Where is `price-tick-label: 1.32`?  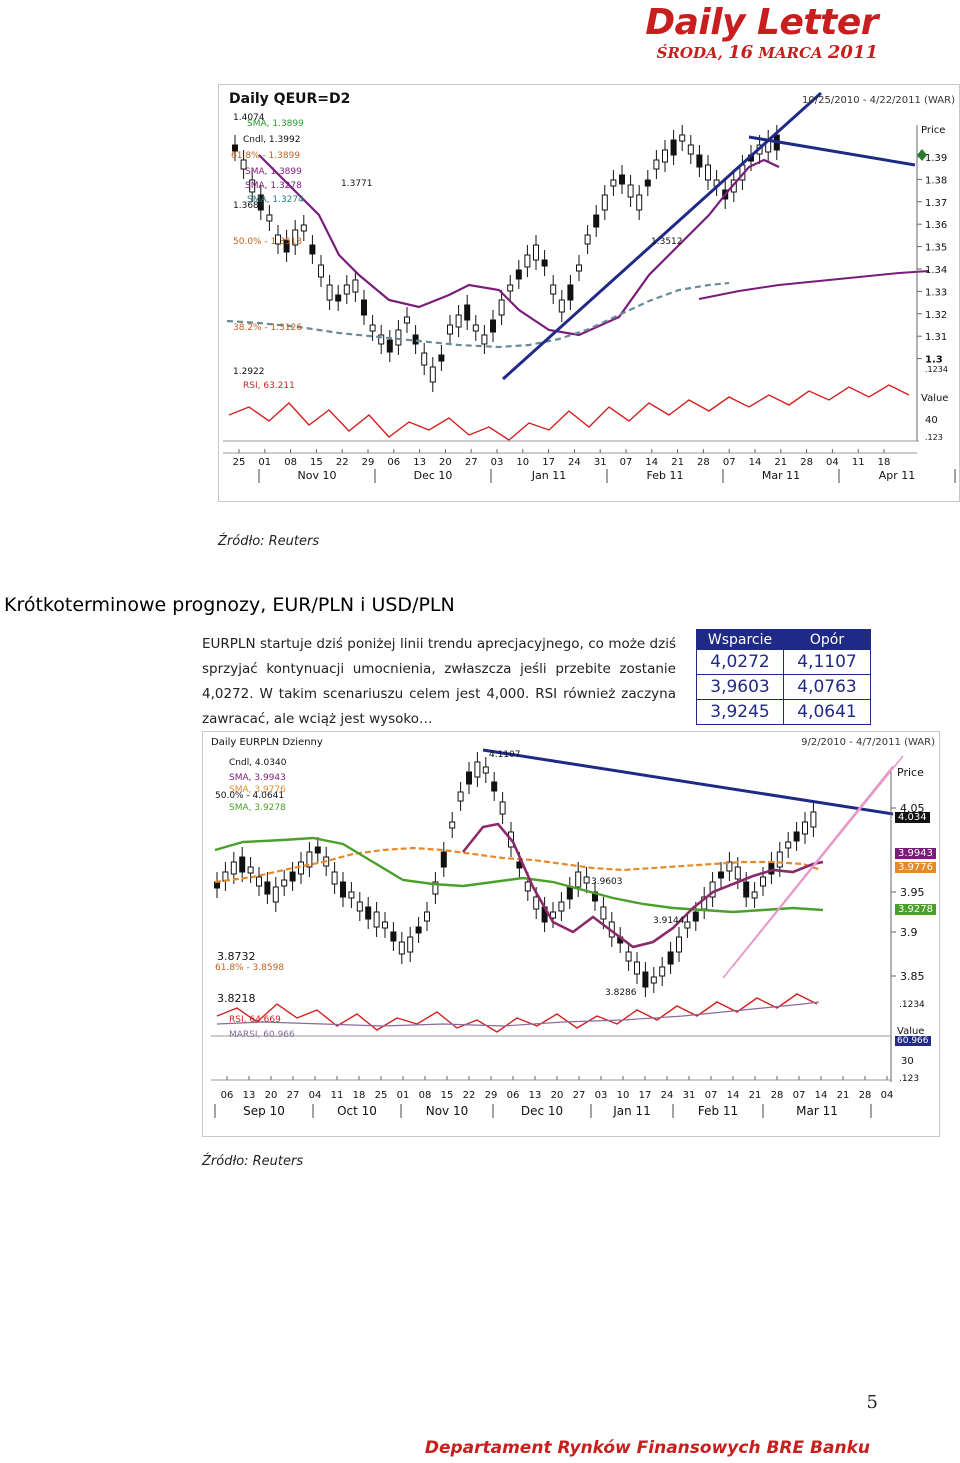
price-tick-label: 1.32 is located at coordinates (936, 315).